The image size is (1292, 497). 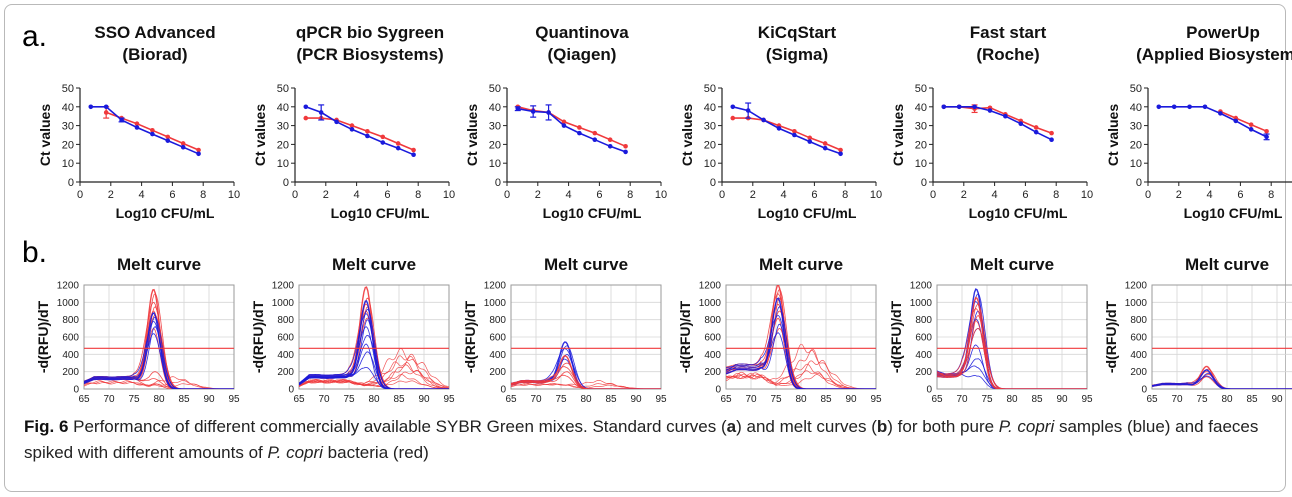 I want to click on chart-title: KiCqStart, so click(x=797, y=32).